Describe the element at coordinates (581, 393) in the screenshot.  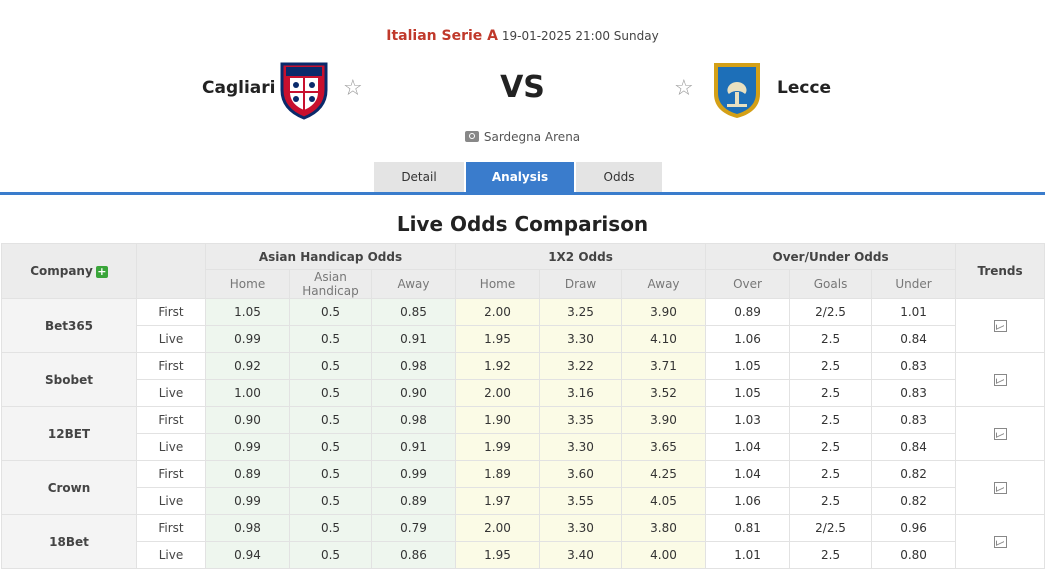
I see `odds-cell: 3.16` at that location.